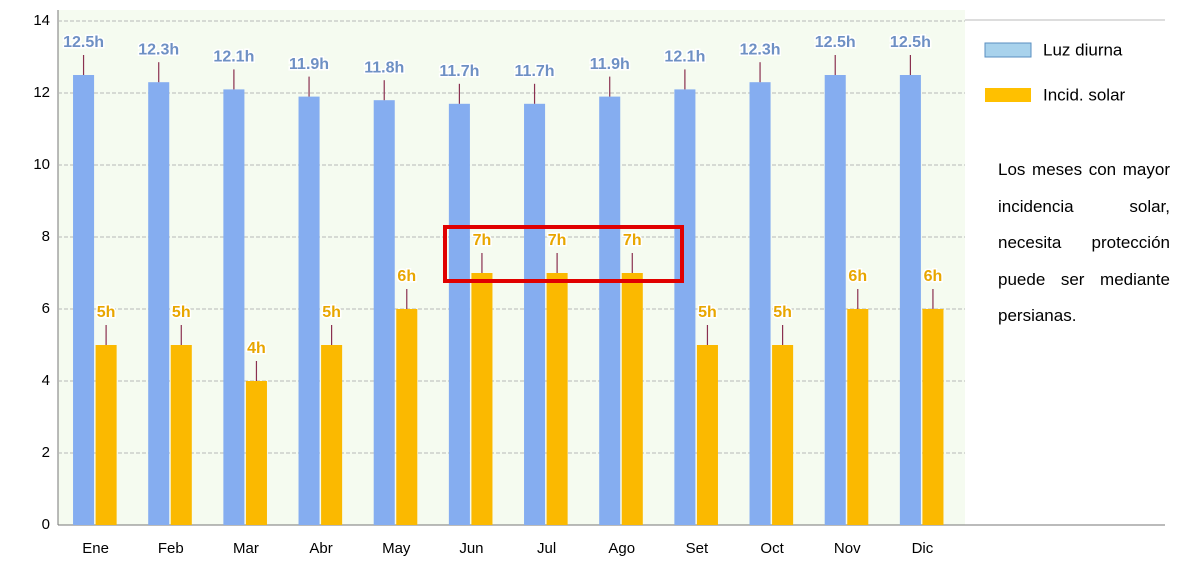 This screenshot has width=1181, height=577. I want to click on highlight-box, so click(563, 254).